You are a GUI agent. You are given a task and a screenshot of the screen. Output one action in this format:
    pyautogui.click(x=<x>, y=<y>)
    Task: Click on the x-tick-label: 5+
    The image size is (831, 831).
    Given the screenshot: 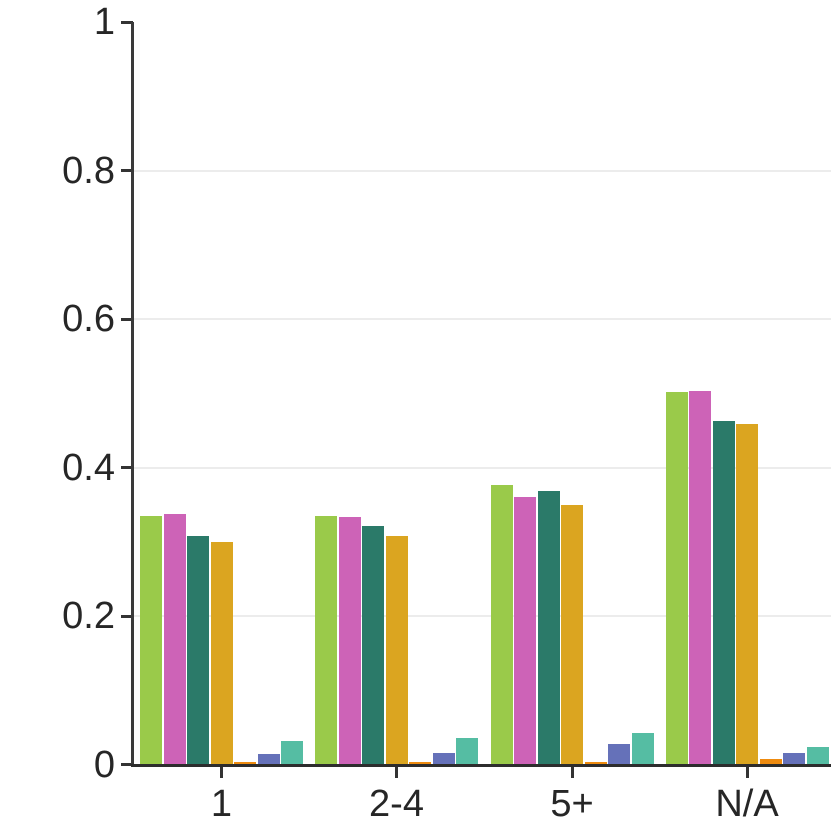 What is the action you would take?
    pyautogui.click(x=572, y=804)
    